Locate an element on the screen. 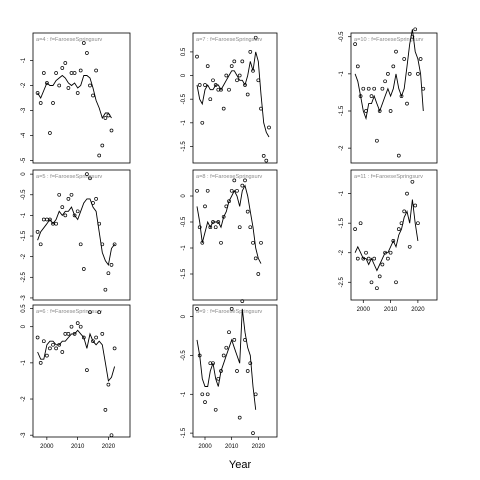 Image resolution: width=480 pixels, height=480 pixels. panel-title: a=9 : f=FaroeseSpringsurv is located at coordinates (229, 312).